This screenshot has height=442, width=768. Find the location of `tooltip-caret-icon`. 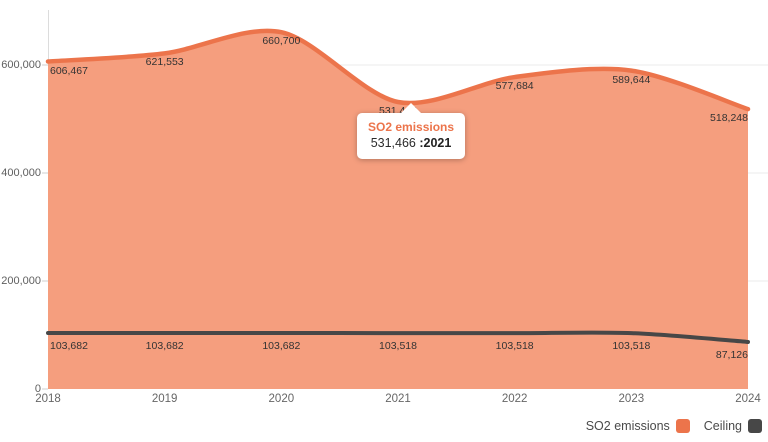

tooltip-caret-icon is located at coordinates (411, 108).